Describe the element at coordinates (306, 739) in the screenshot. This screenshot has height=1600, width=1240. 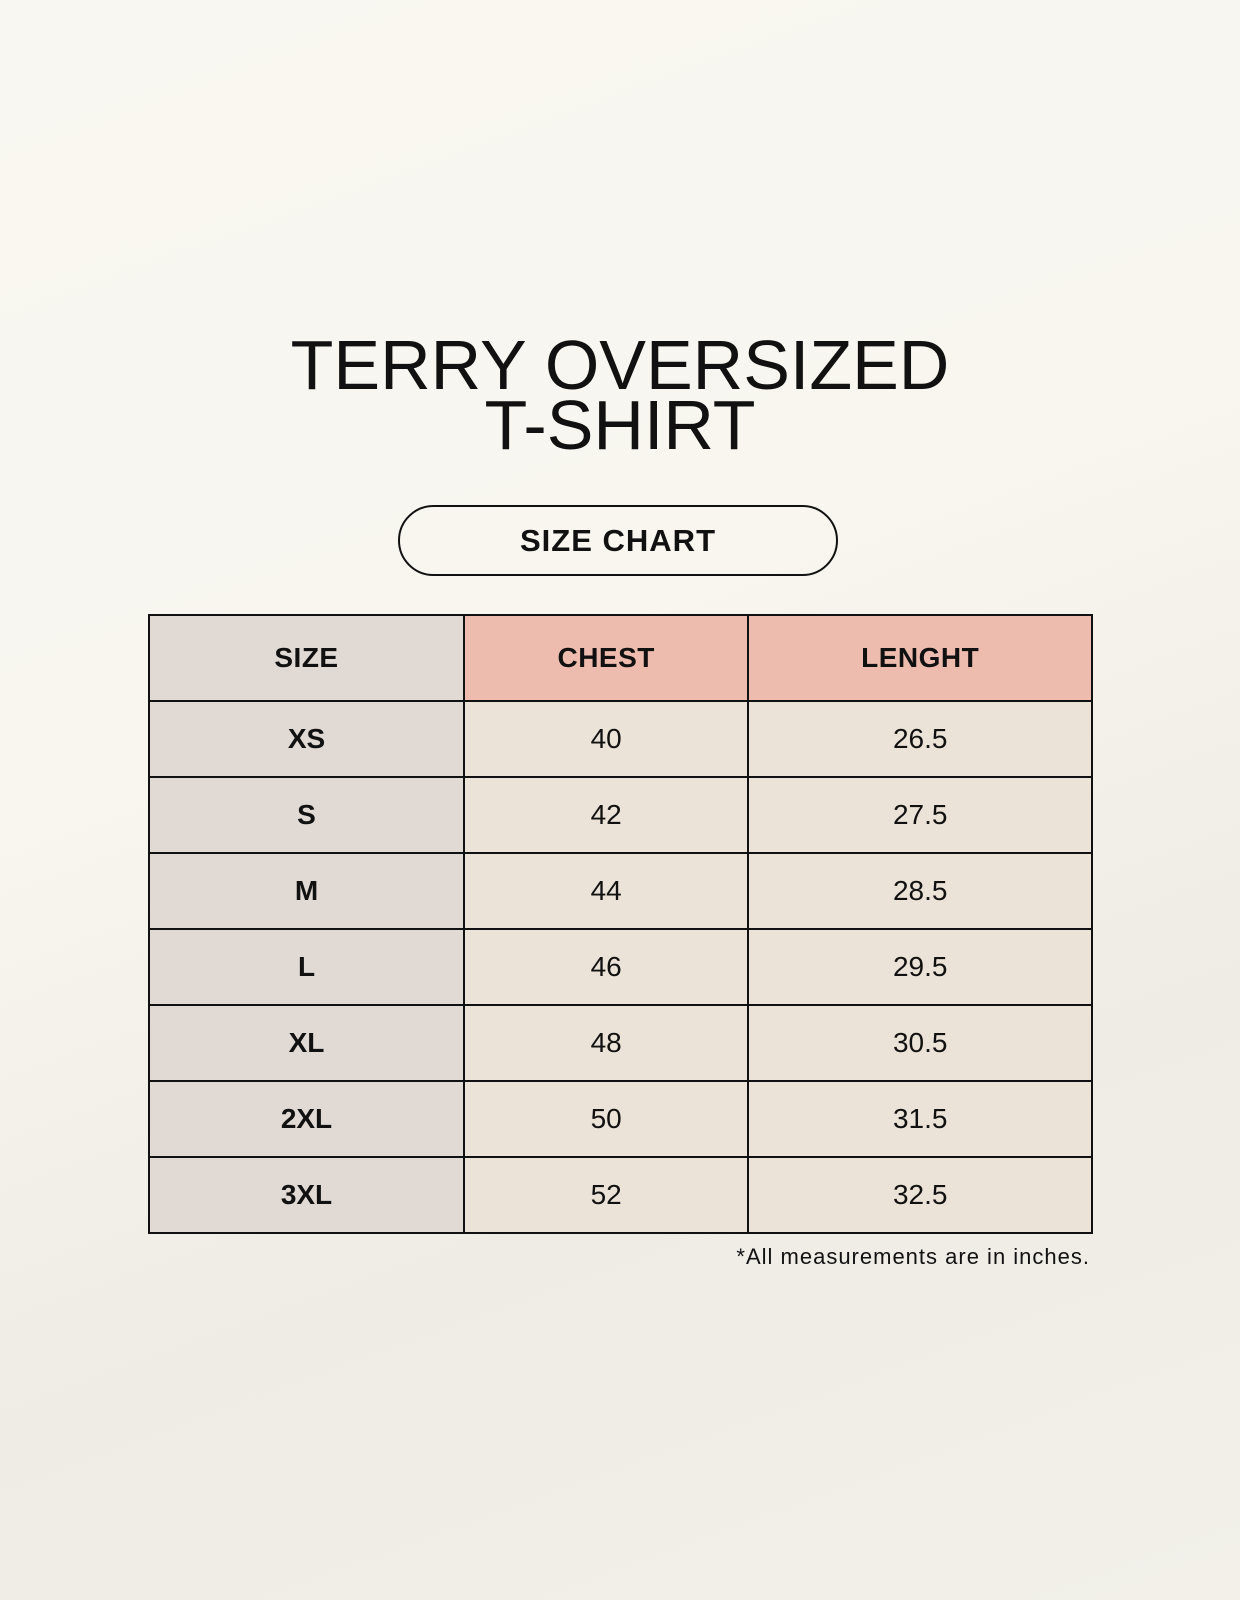
I see `size-cell: XS` at that location.